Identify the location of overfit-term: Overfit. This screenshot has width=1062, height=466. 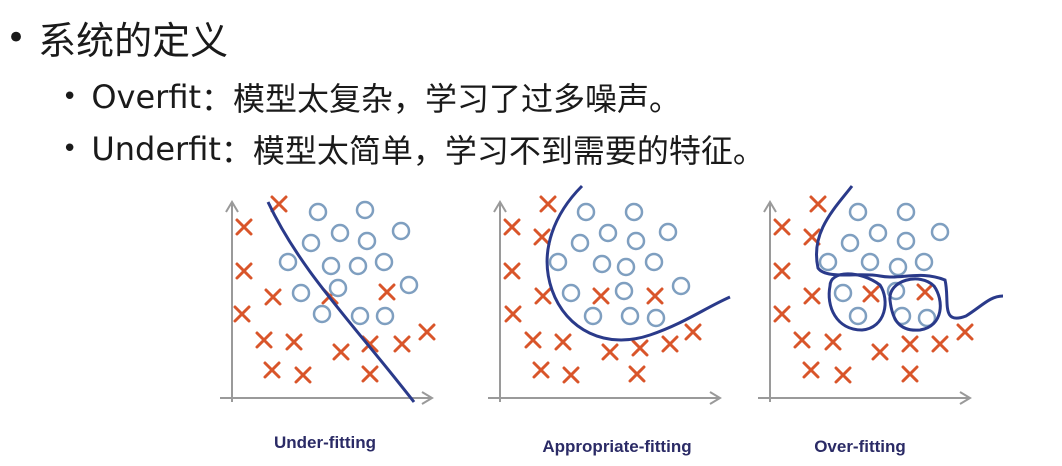
(146, 97).